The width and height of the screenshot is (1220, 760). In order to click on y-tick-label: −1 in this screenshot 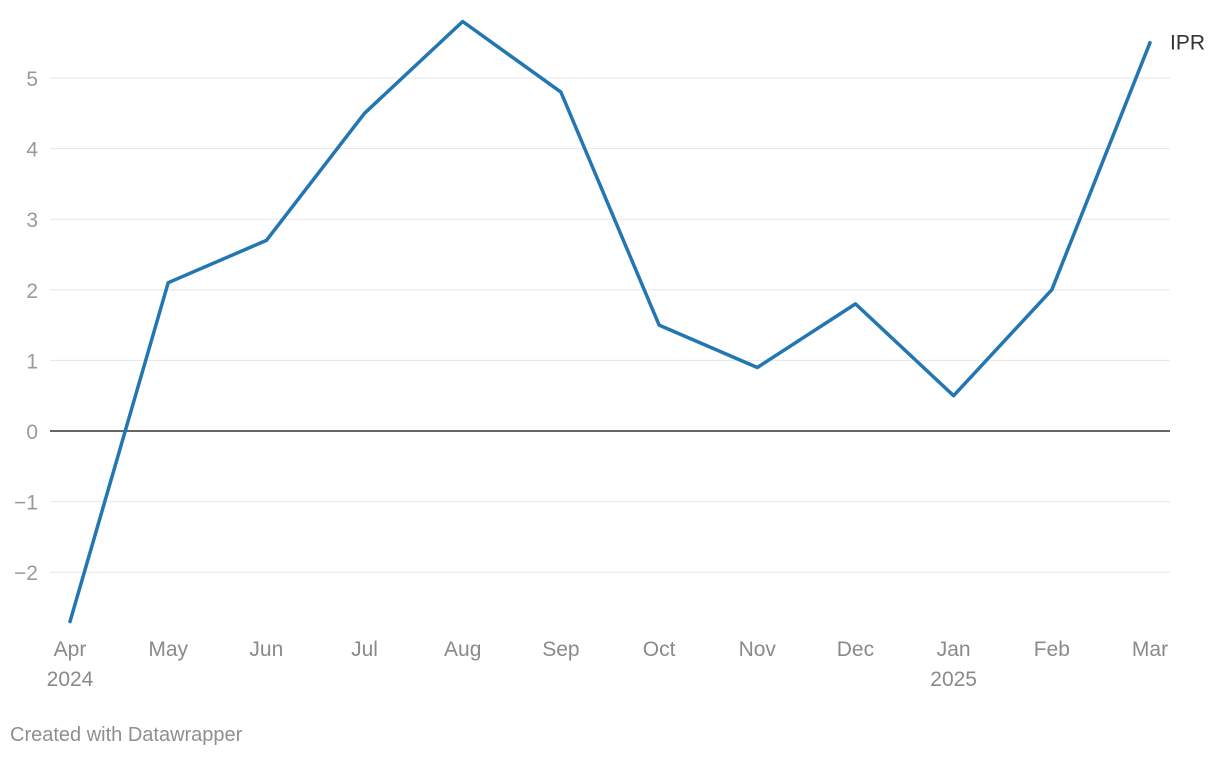, I will do `click(26, 503)`.